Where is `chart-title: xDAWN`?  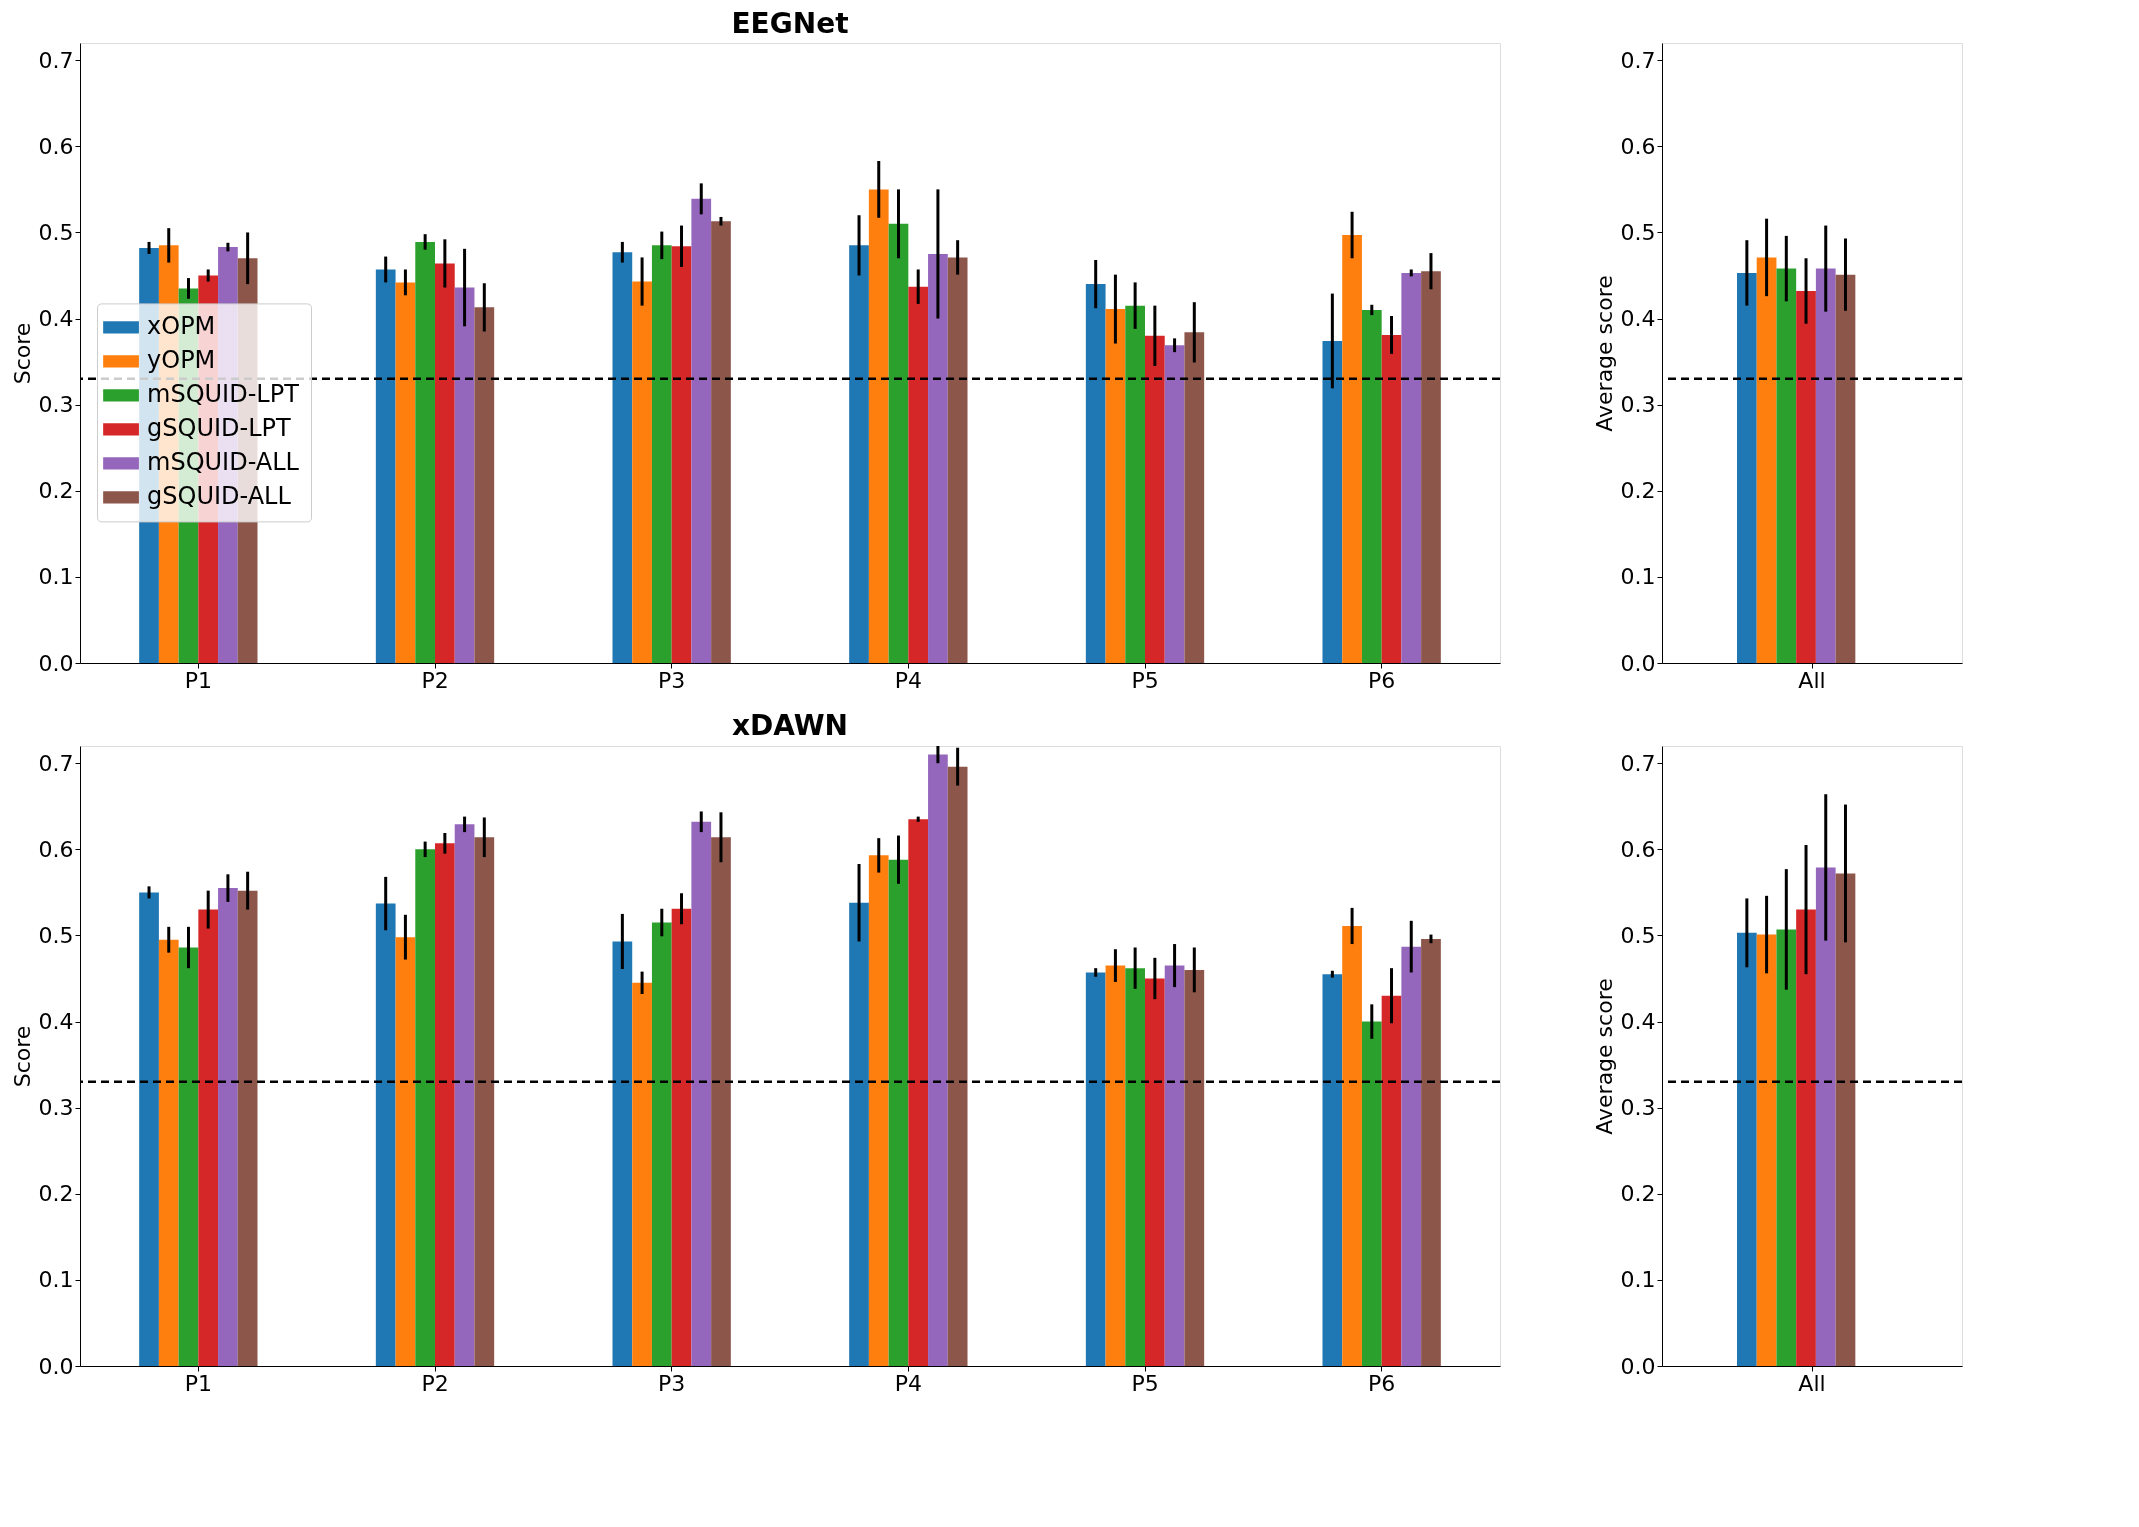
chart-title: xDAWN is located at coordinates (790, 725).